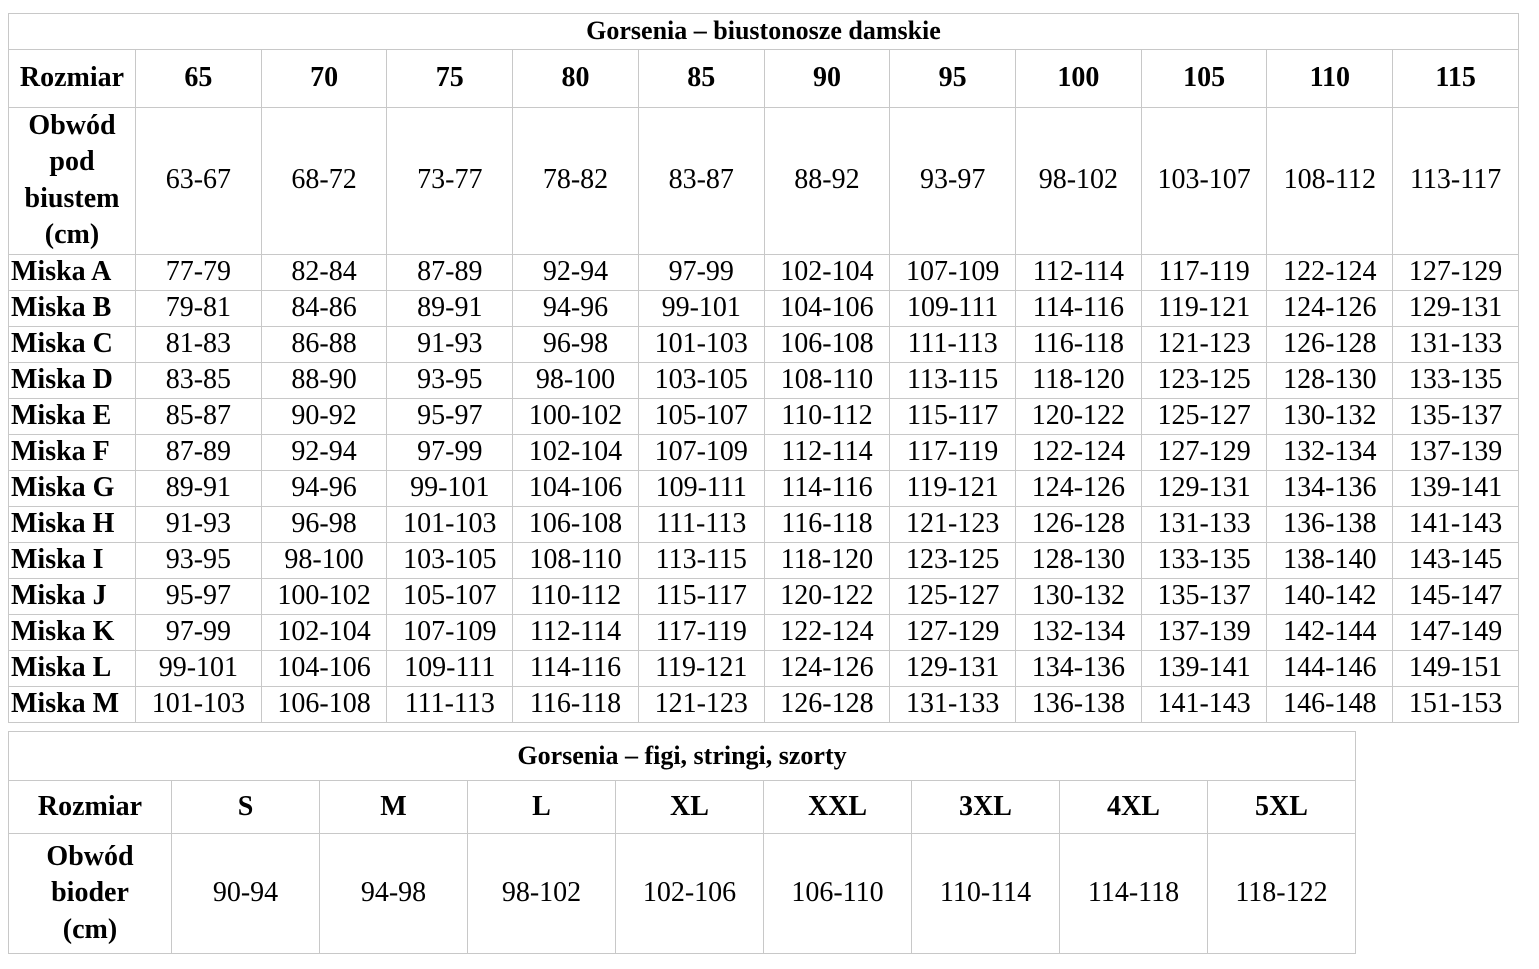 Image resolution: width=1539 pixels, height=969 pixels. What do you see at coordinates (1330, 344) in the screenshot?
I see `bust-cell: 126-128` at bounding box center [1330, 344].